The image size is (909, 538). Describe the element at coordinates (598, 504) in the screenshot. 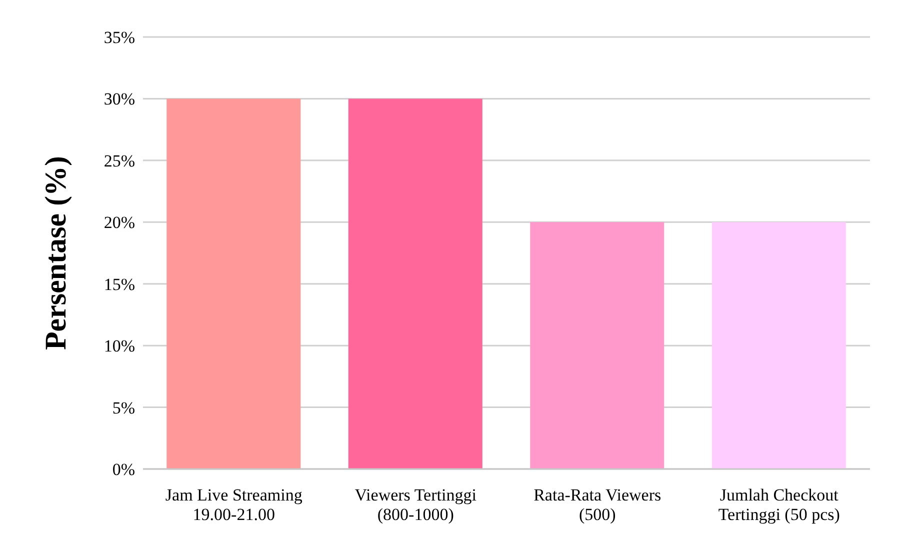

I see `x-tick-label: Rata-Rata Viewers (500)` at that location.